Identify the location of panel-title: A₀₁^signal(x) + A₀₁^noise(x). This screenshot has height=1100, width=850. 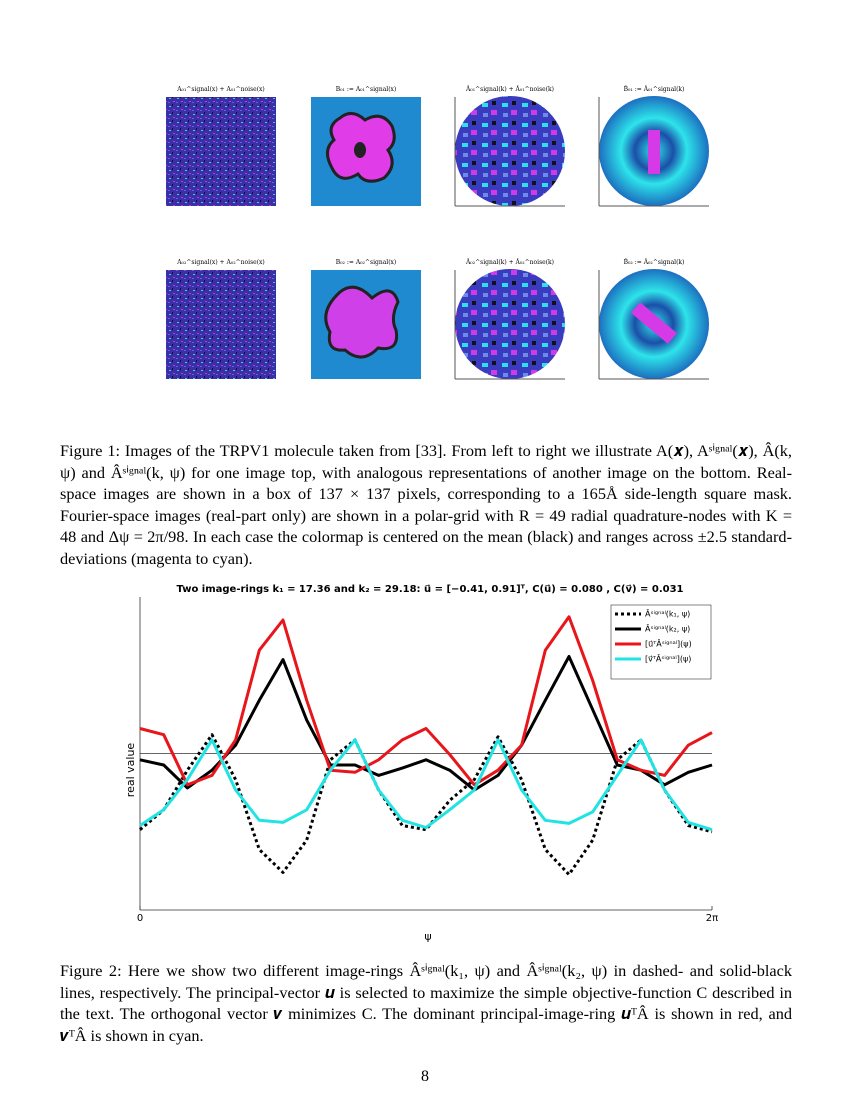
(221, 89).